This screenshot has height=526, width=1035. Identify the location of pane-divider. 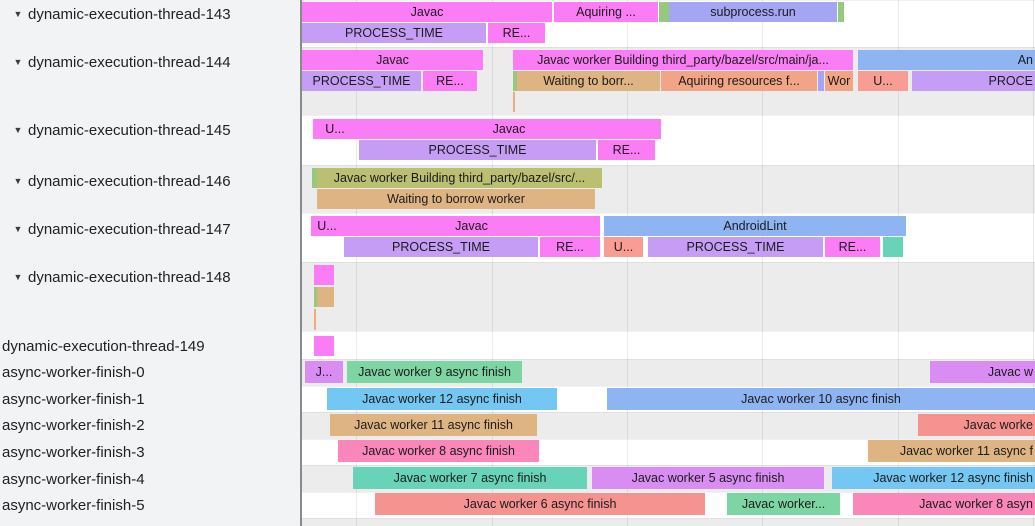
(301, 263).